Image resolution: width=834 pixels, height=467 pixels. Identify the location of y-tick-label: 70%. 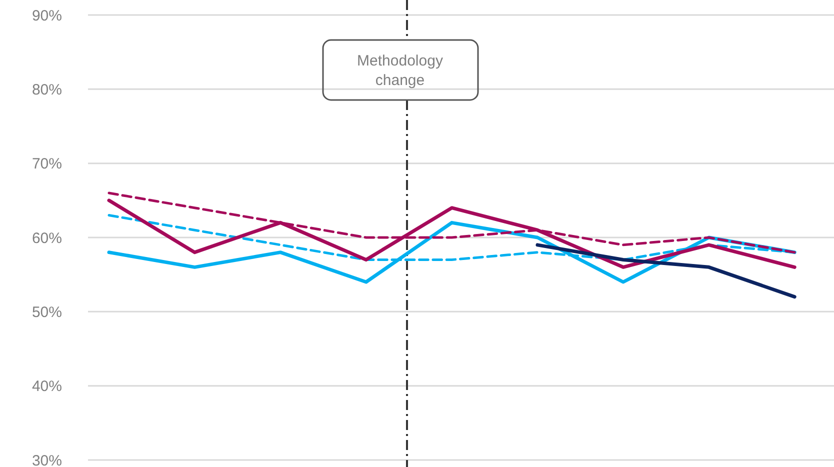
(47, 164).